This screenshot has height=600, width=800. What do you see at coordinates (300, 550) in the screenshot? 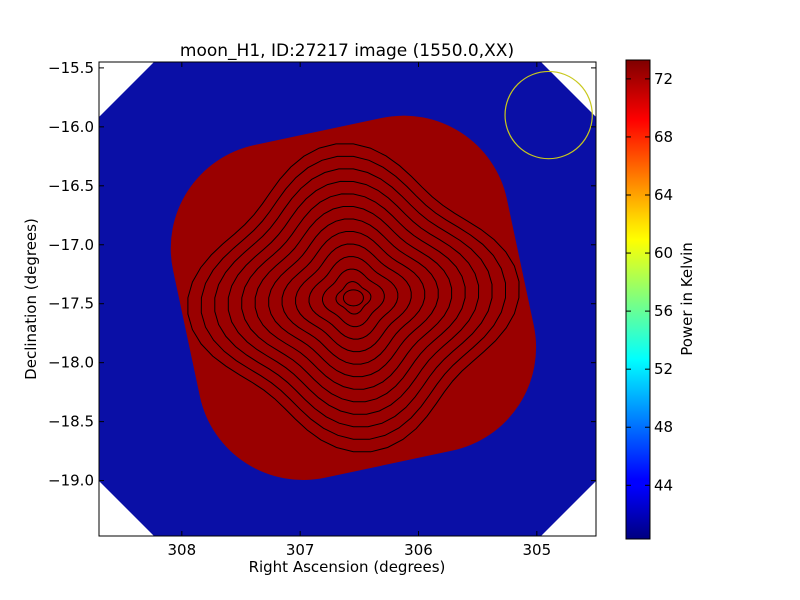
I see `x-tick-label: 307` at bounding box center [300, 550].